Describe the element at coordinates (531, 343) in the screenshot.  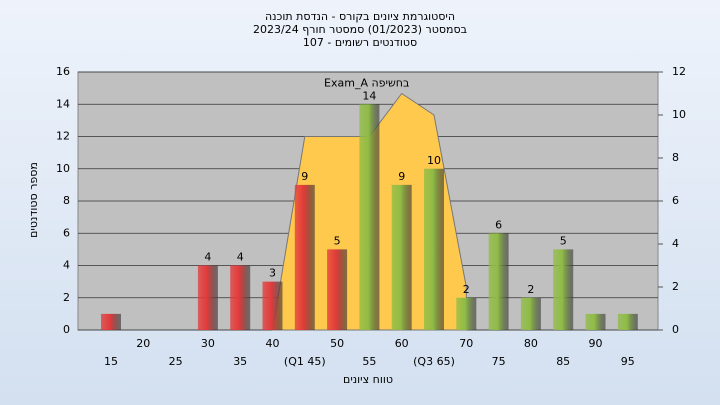
I see `x-tick-label: 80` at that location.